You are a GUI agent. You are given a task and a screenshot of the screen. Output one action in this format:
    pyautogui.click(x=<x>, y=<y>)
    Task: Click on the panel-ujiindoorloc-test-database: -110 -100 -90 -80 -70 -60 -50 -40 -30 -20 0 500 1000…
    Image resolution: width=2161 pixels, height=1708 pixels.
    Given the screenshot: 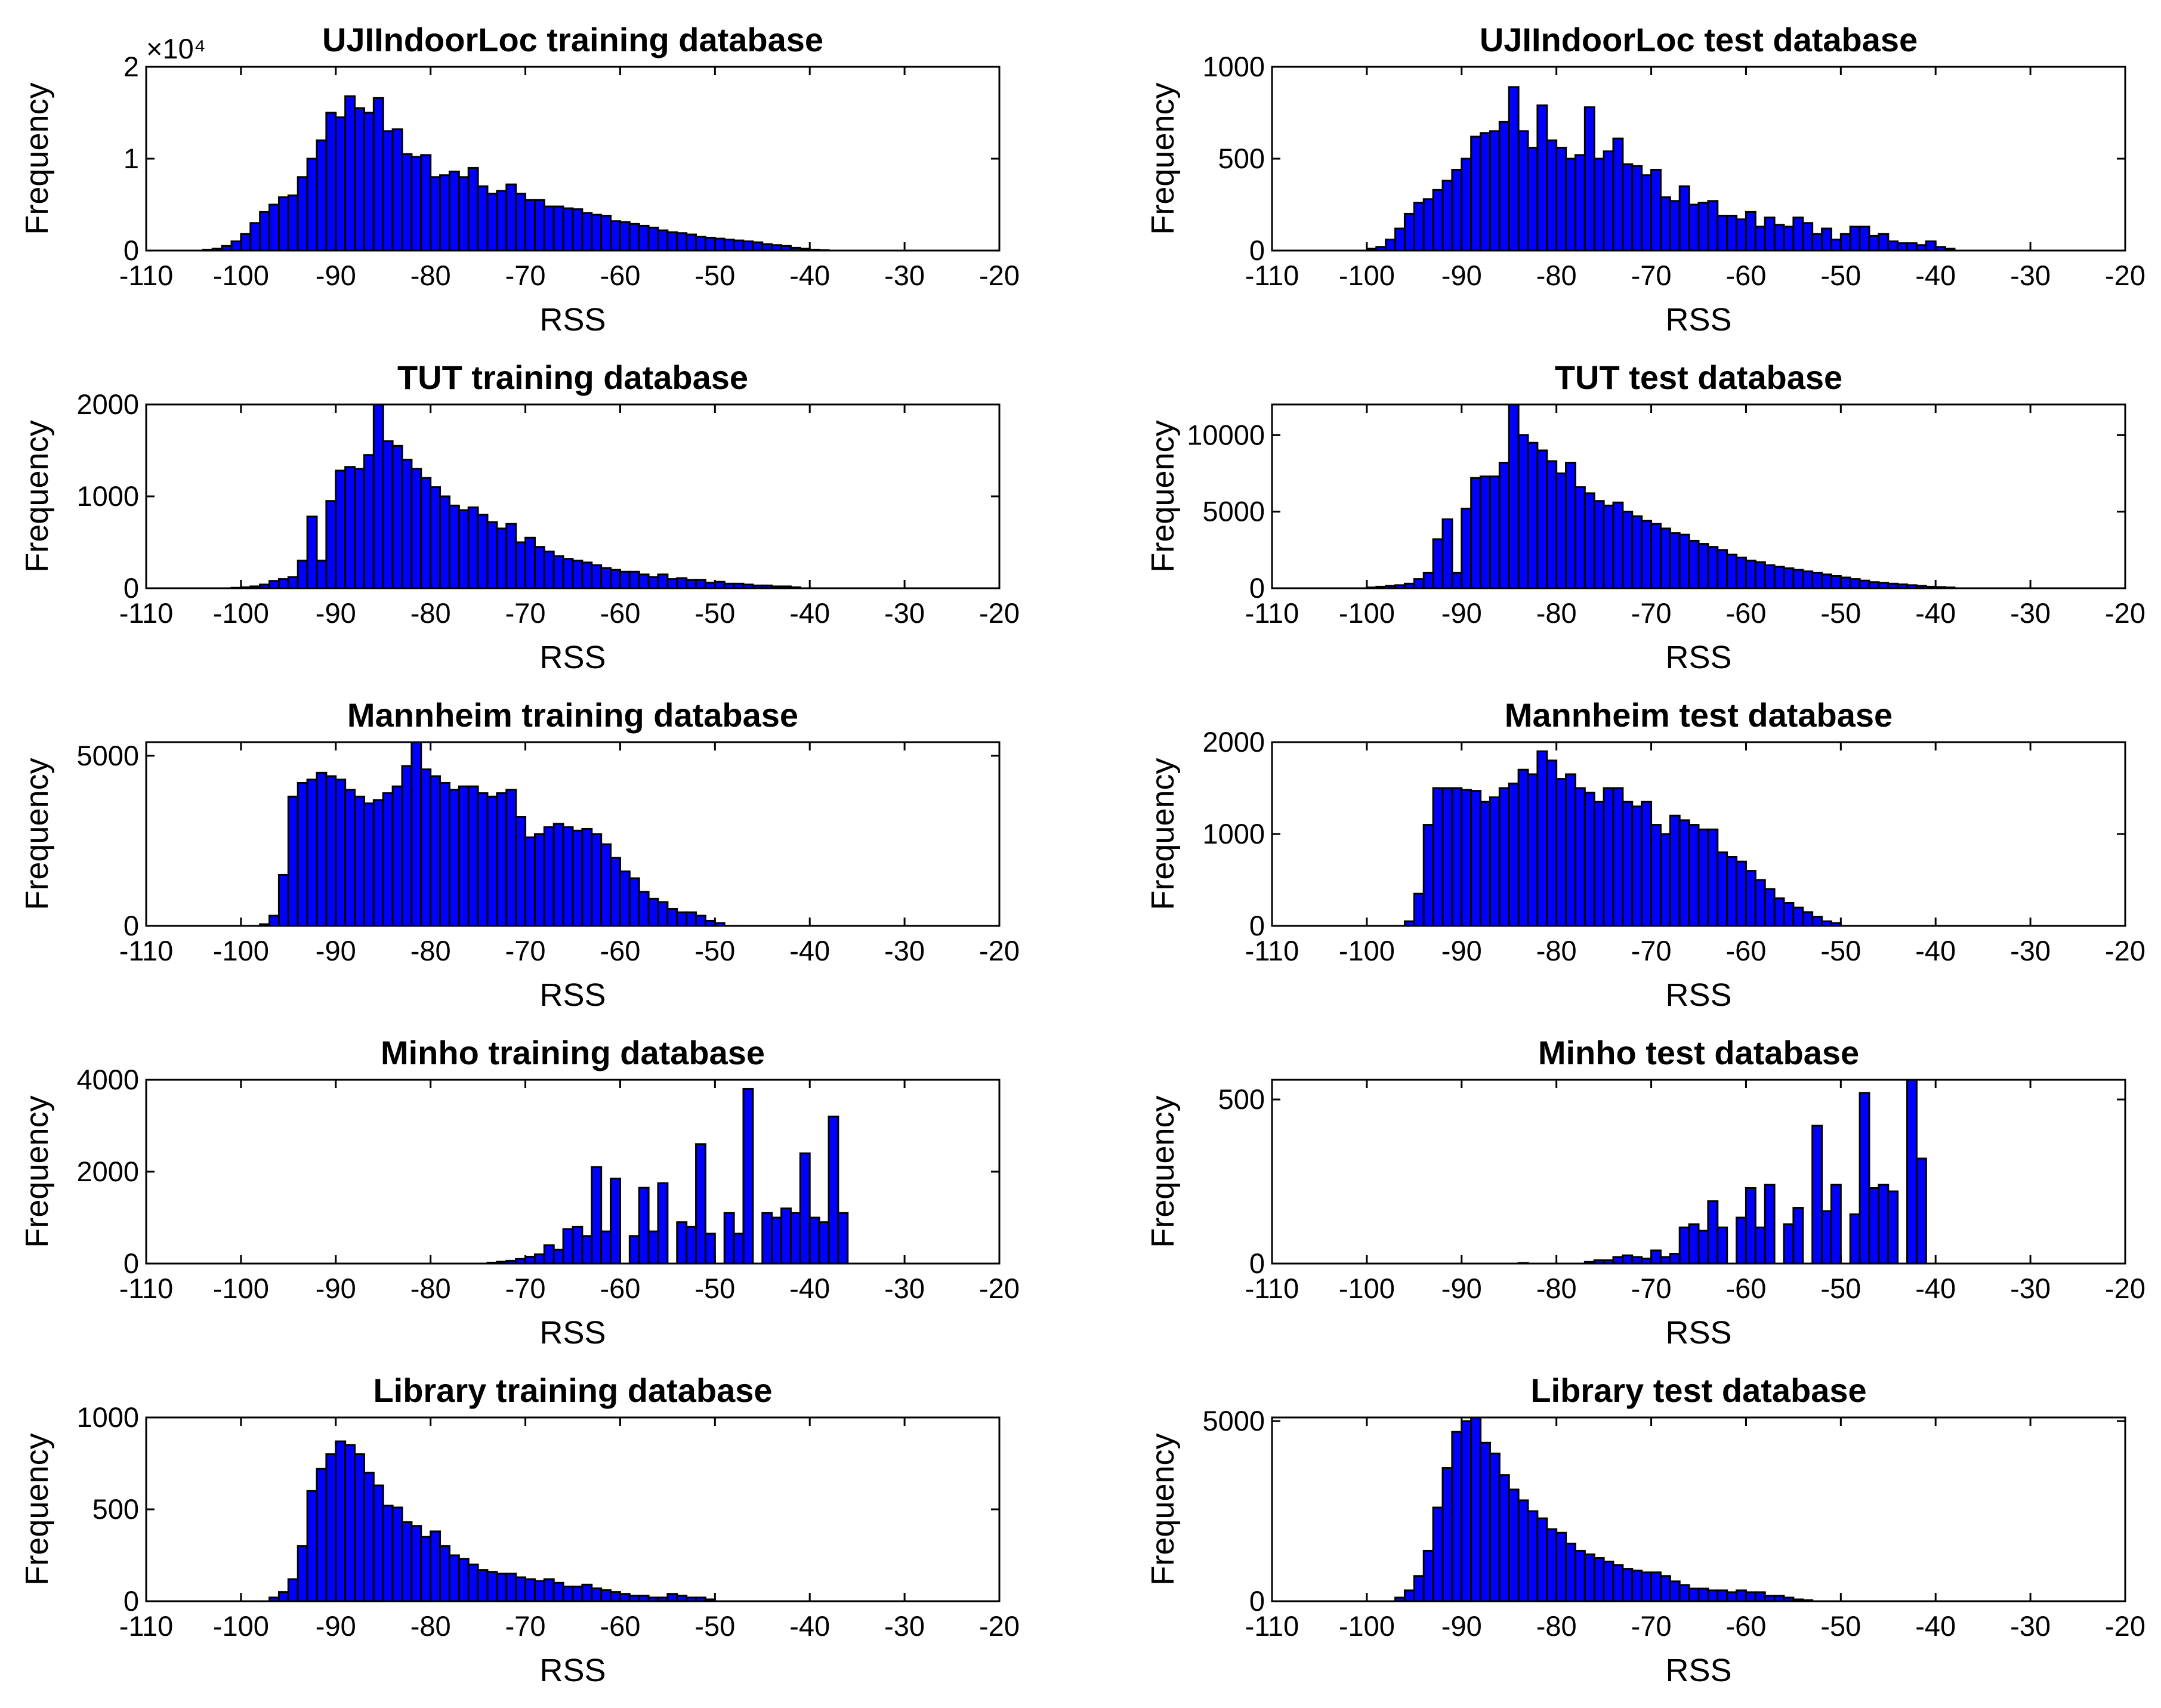 What is the action you would take?
    pyautogui.click(x=1645, y=179)
    